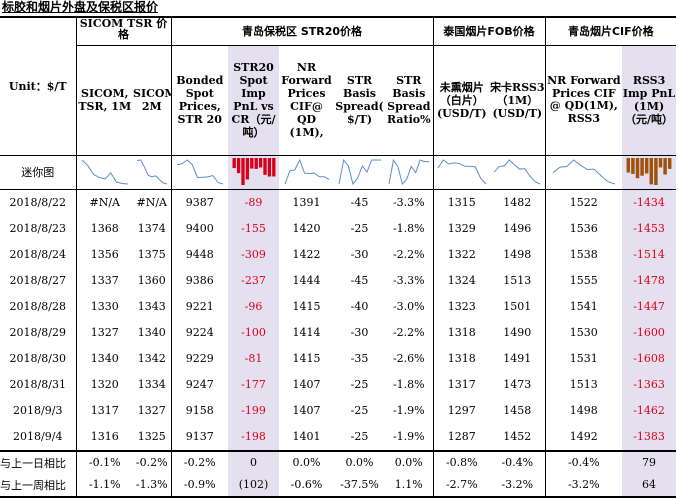 Image resolution: width=678 pixels, height=498 pixels. What do you see at coordinates (37, 280) in the screenshot?
I see `row-date: 2018/8/27` at bounding box center [37, 280].